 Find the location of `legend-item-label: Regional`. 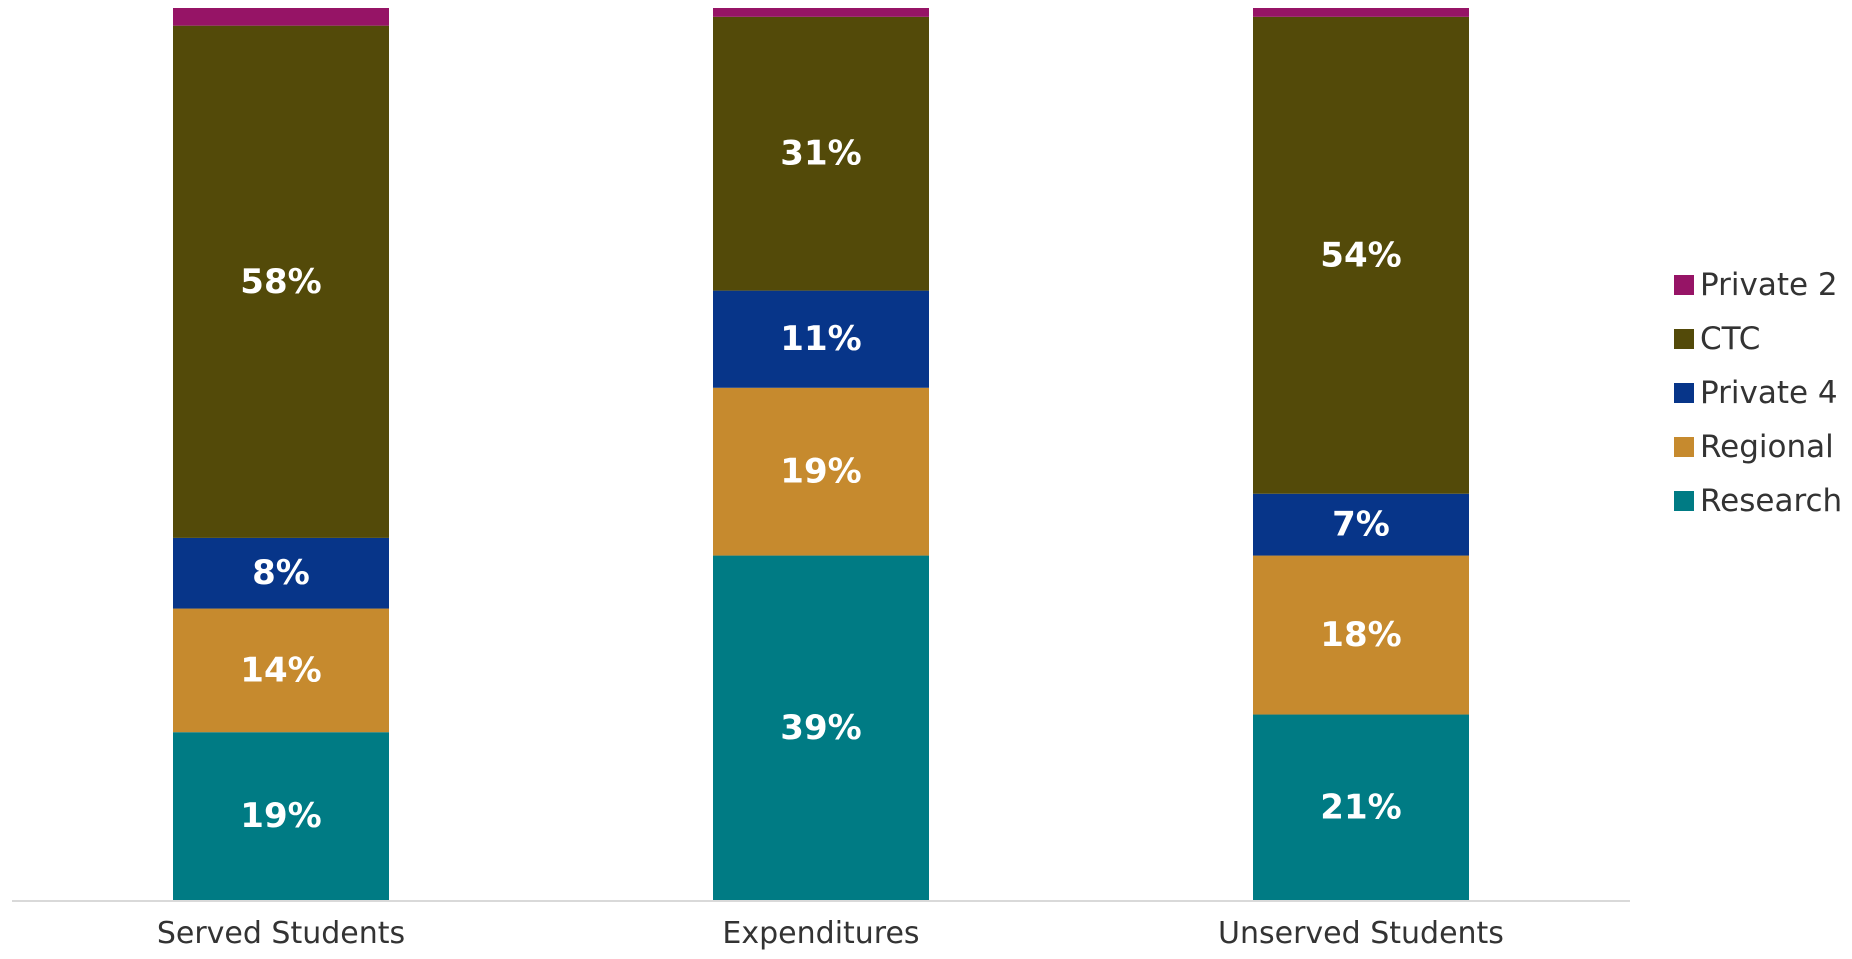

legend-item-label: Regional is located at coordinates (1767, 447).